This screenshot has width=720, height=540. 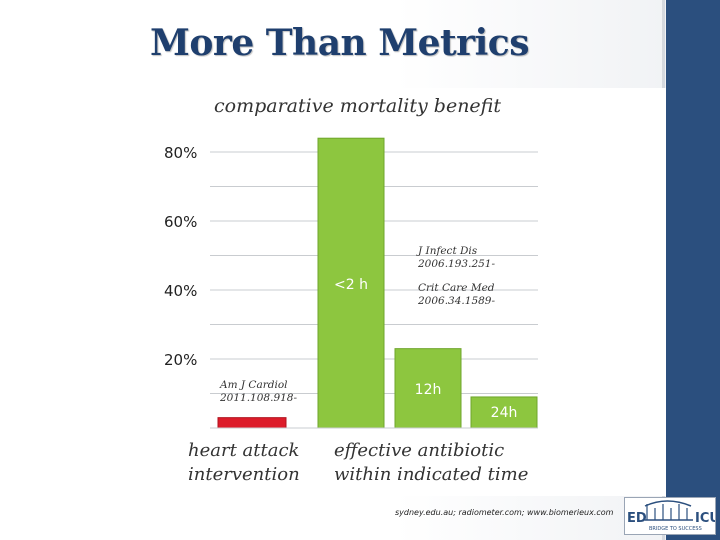 What do you see at coordinates (244, 474) in the screenshot?
I see `group-label: intervention` at bounding box center [244, 474].